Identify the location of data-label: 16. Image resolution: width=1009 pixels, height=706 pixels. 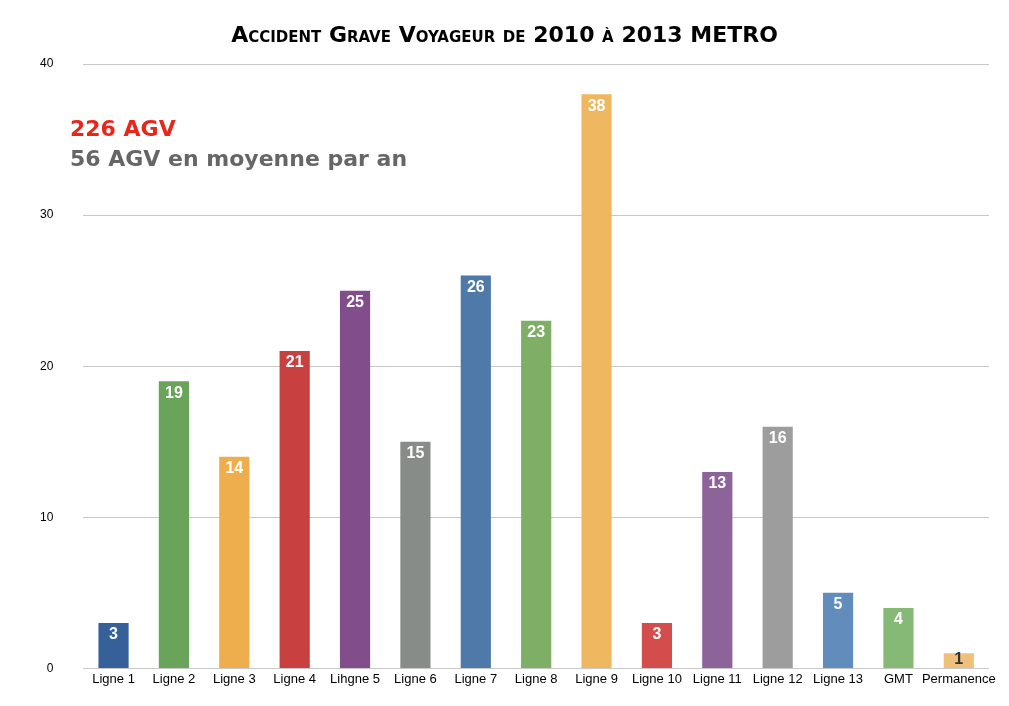
(777, 438).